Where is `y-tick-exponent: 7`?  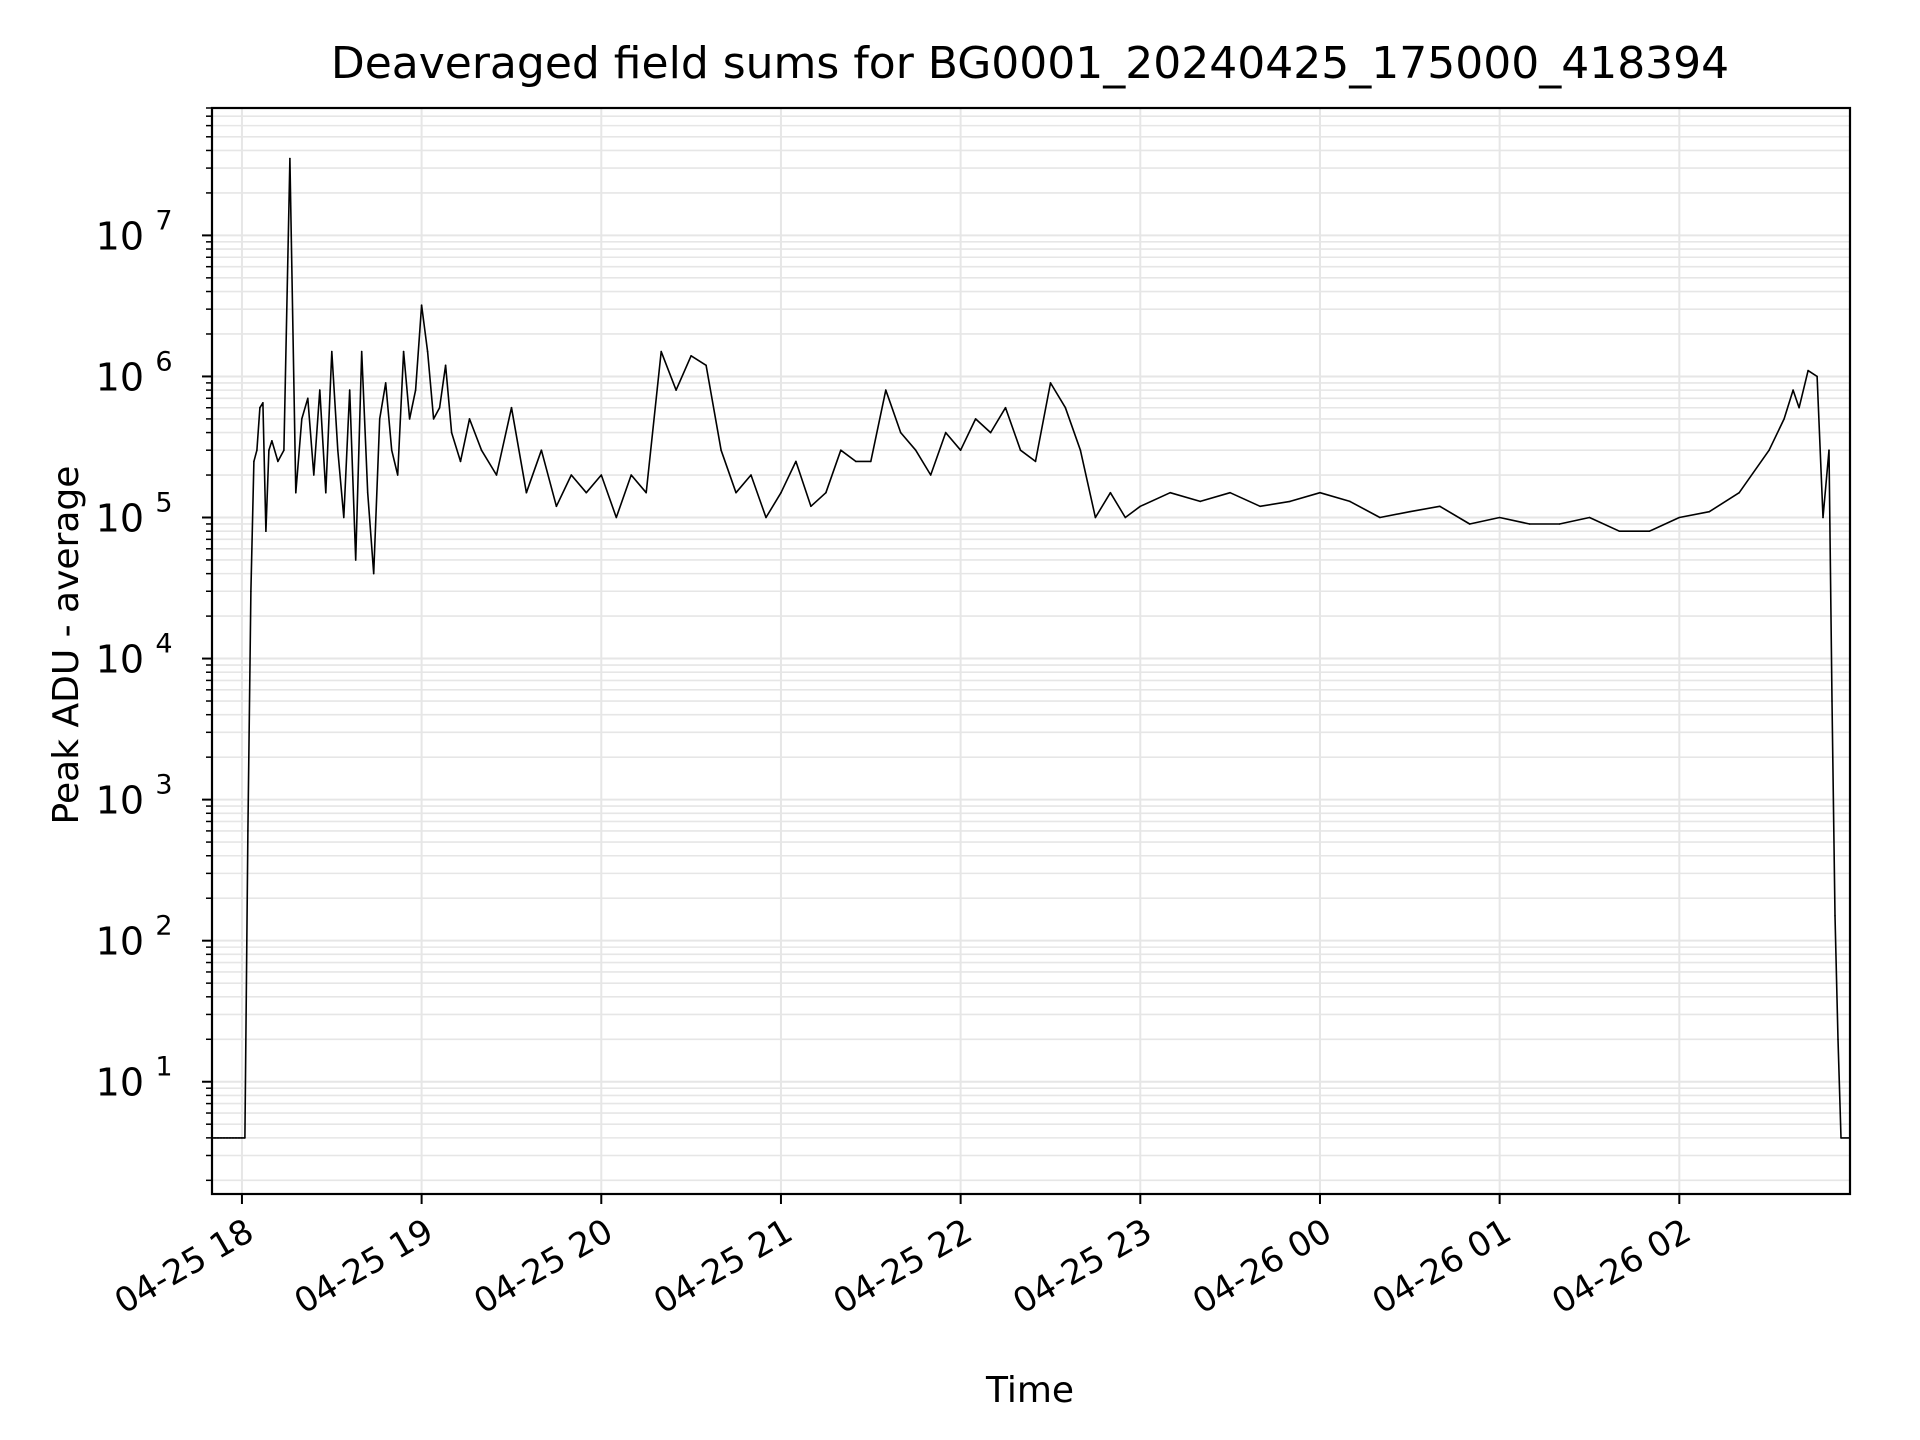 y-tick-exponent: 7 is located at coordinates (163, 220).